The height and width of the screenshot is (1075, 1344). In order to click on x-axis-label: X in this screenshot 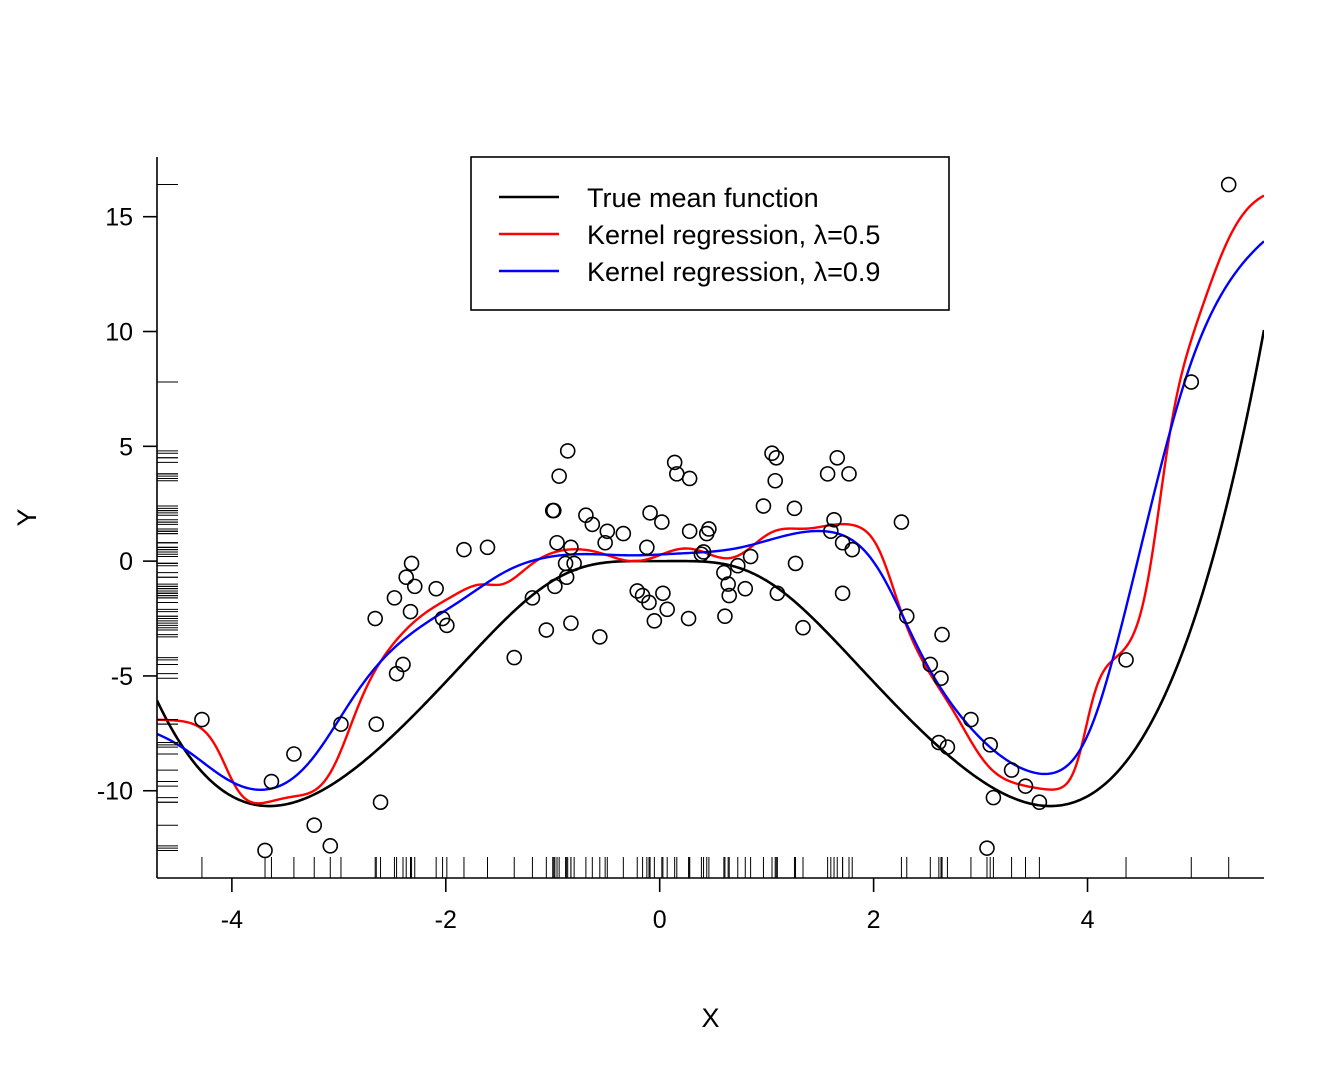, I will do `click(710, 1018)`.